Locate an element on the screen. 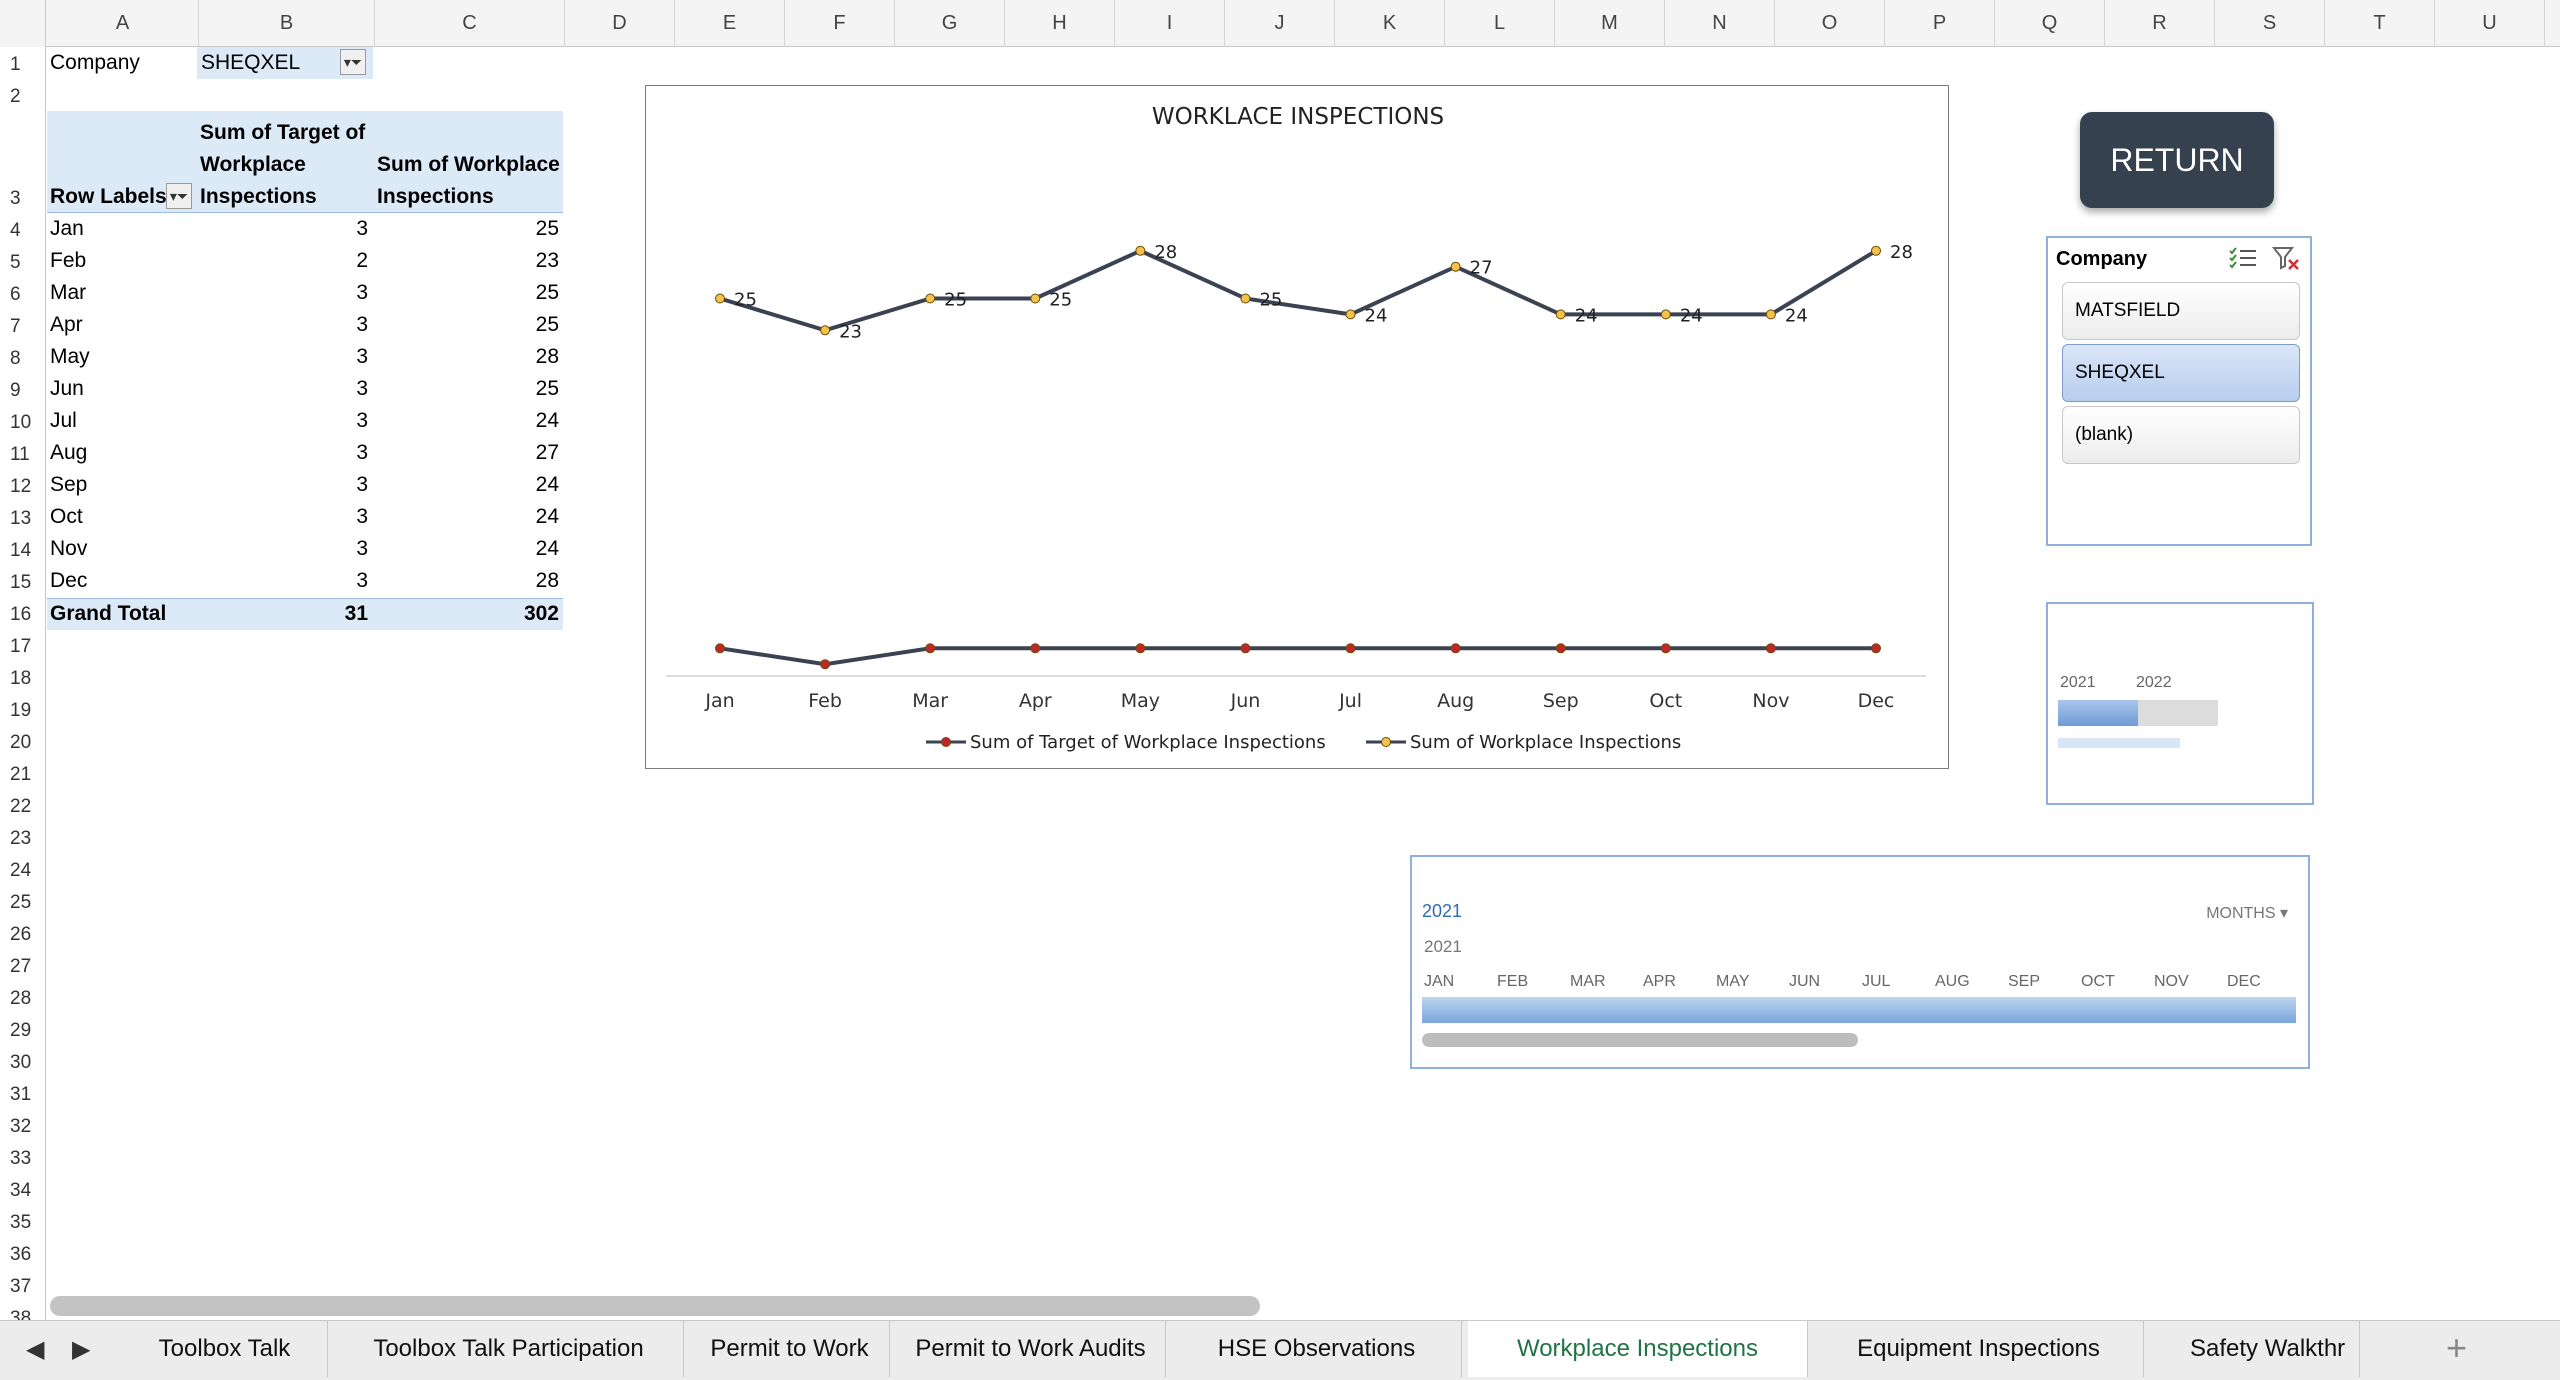  column-header-p: P is located at coordinates (1940, 23).